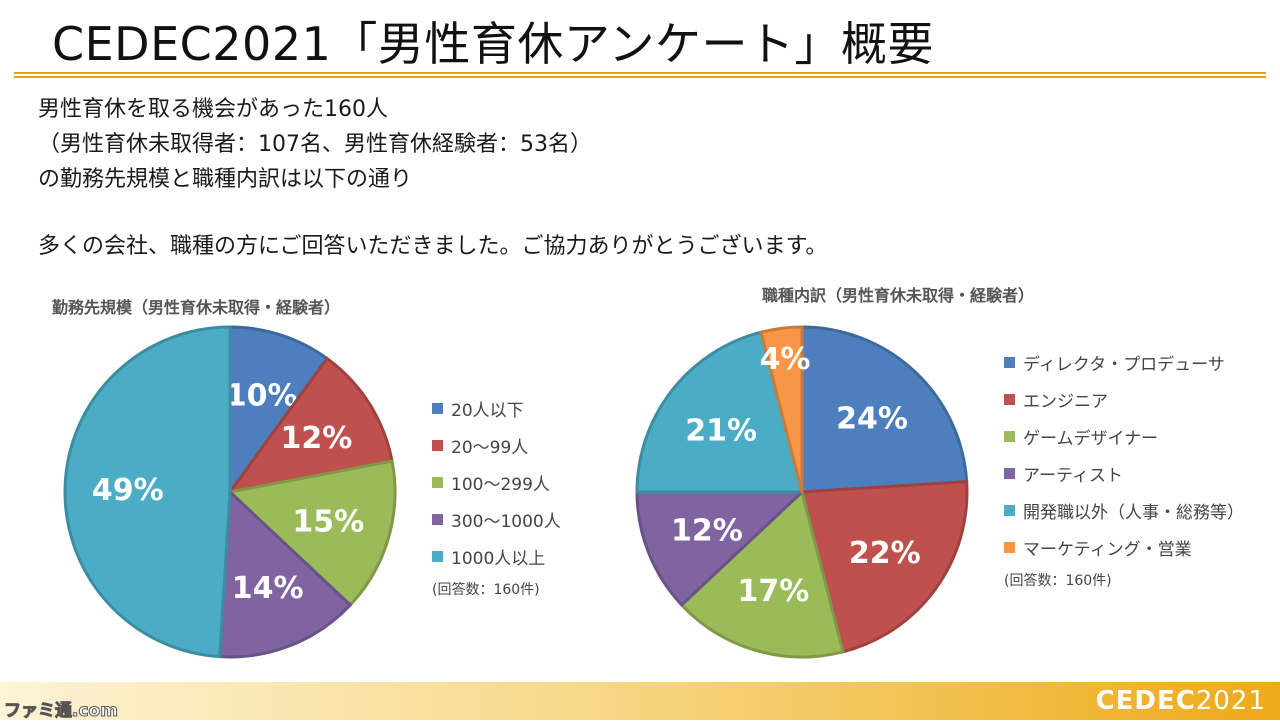 This screenshot has width=1280, height=721. What do you see at coordinates (225, 179) in the screenshot?
I see `intro-line: の勤務先規模と職種内訳は以下の通り` at bounding box center [225, 179].